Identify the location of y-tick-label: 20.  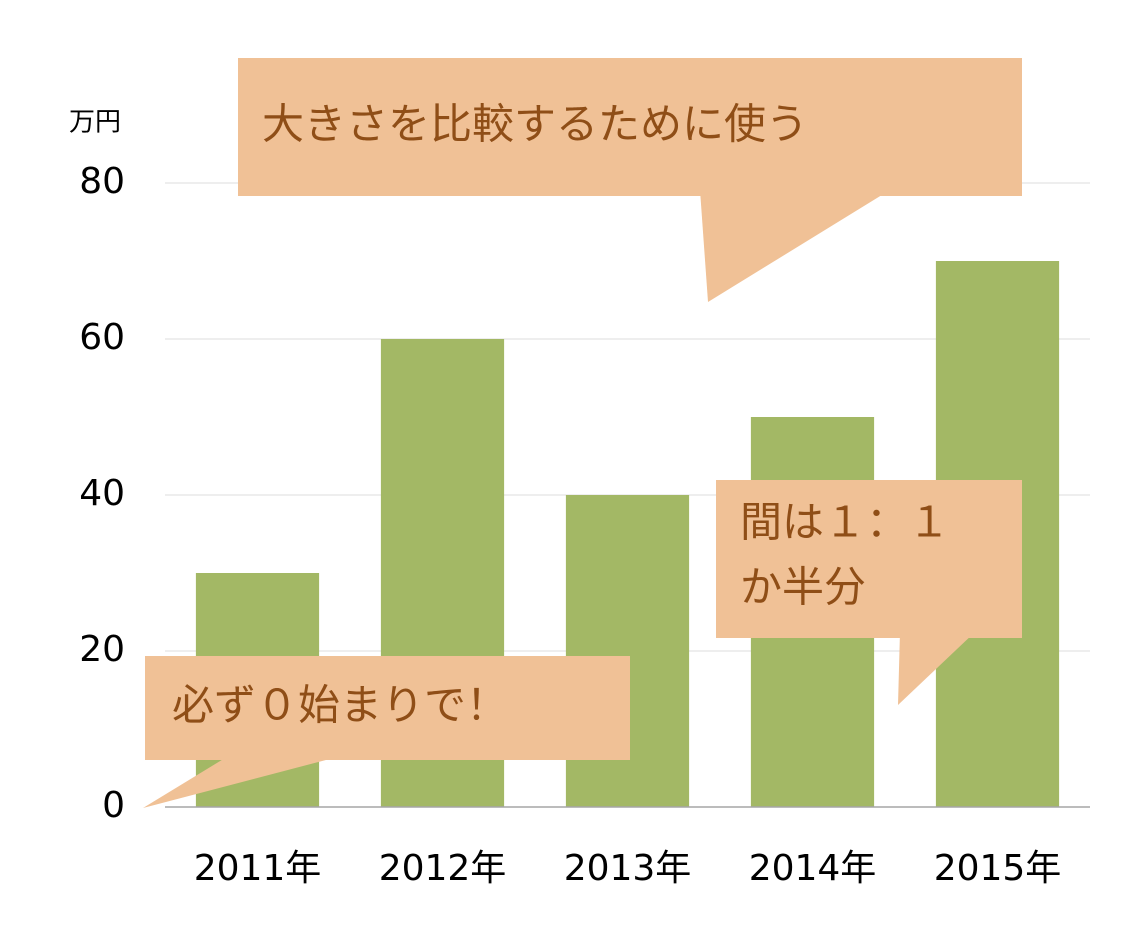
(102, 649).